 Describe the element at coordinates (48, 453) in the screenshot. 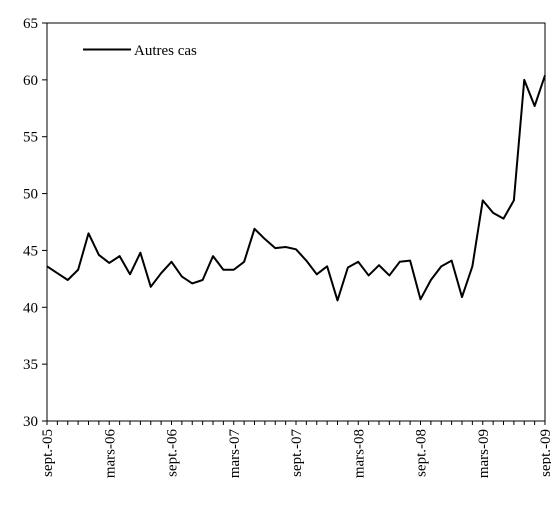

I see `x-tick-label: sept.-05` at that location.